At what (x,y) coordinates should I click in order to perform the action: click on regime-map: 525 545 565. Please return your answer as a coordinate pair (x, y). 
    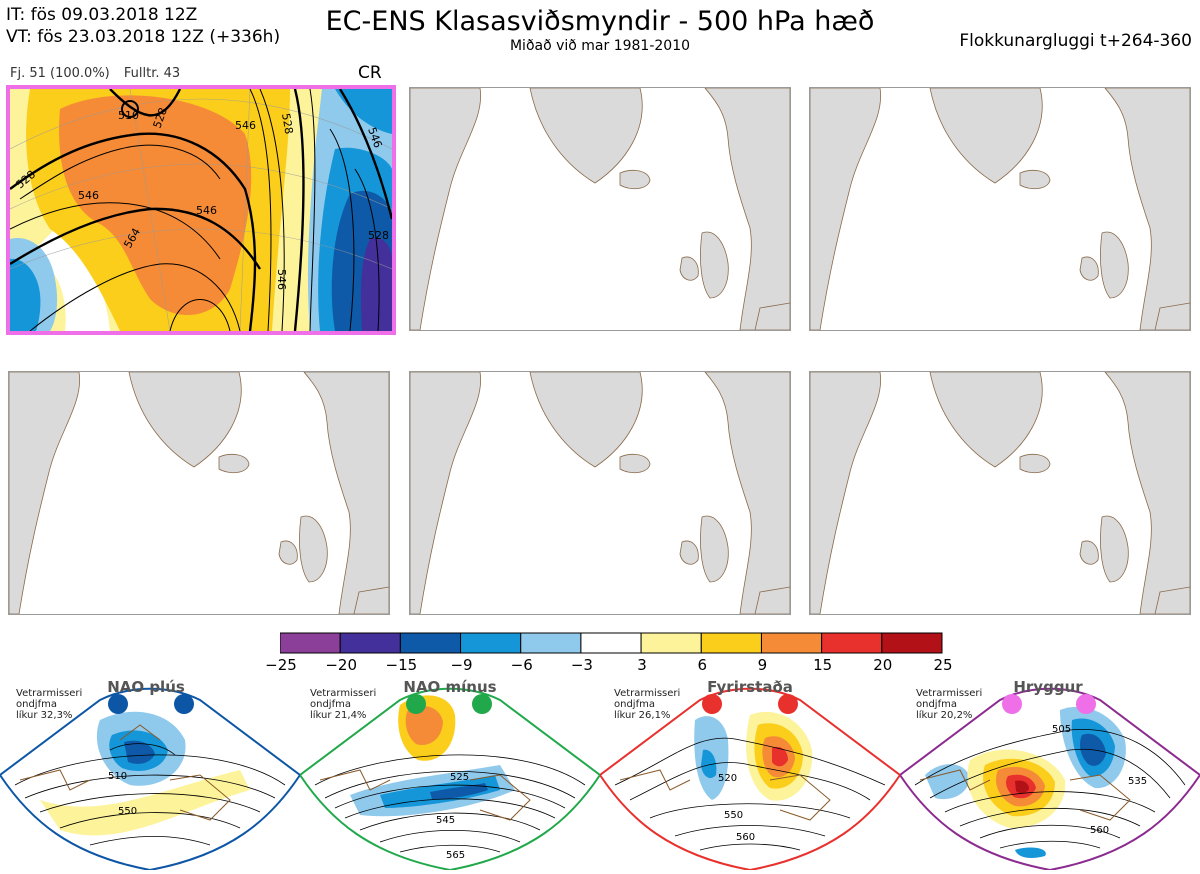
    Looking at the image, I should click on (450, 779).